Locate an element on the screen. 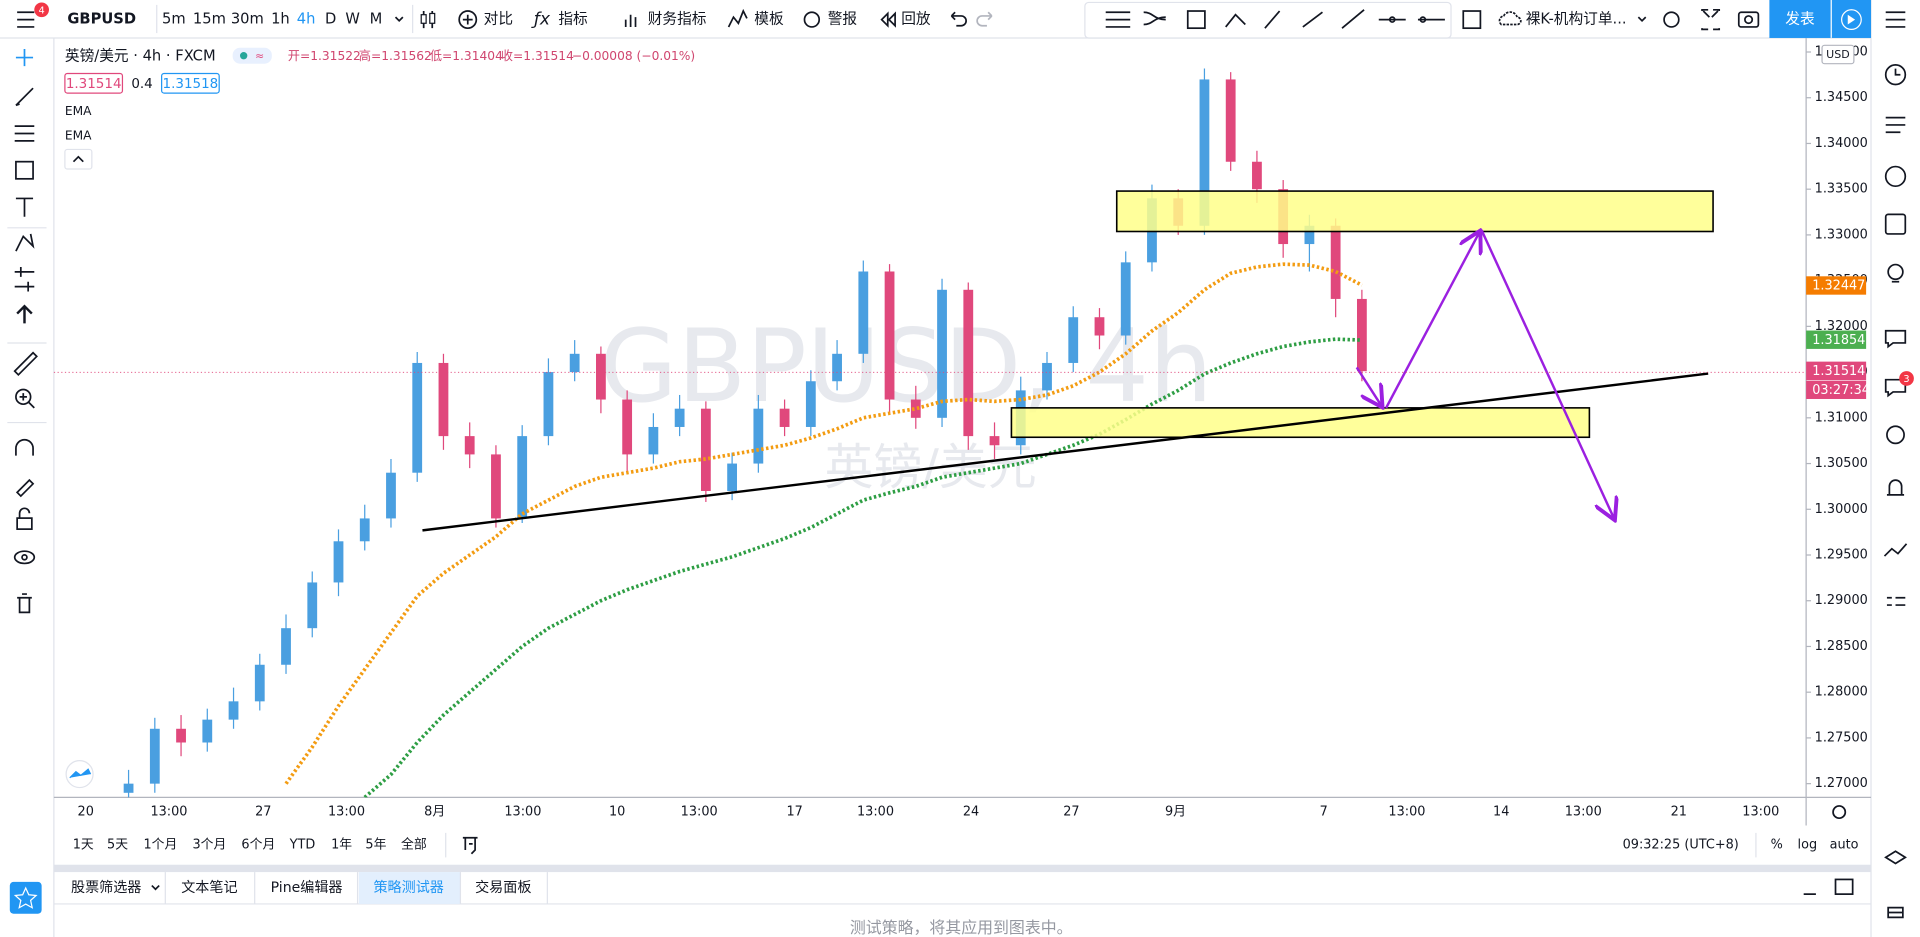  interval-button: 5m is located at coordinates (174, 19).